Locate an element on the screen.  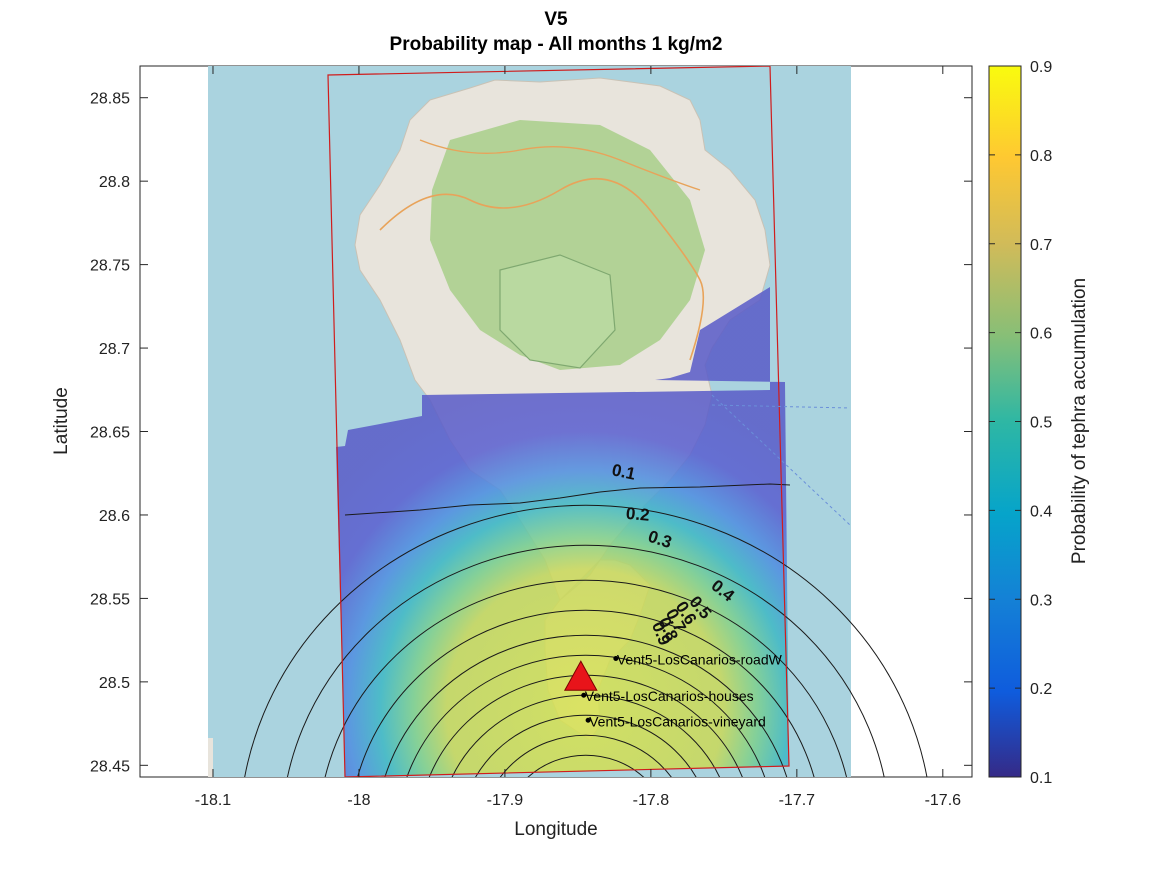
forest-area is located at coordinates (567, 245).